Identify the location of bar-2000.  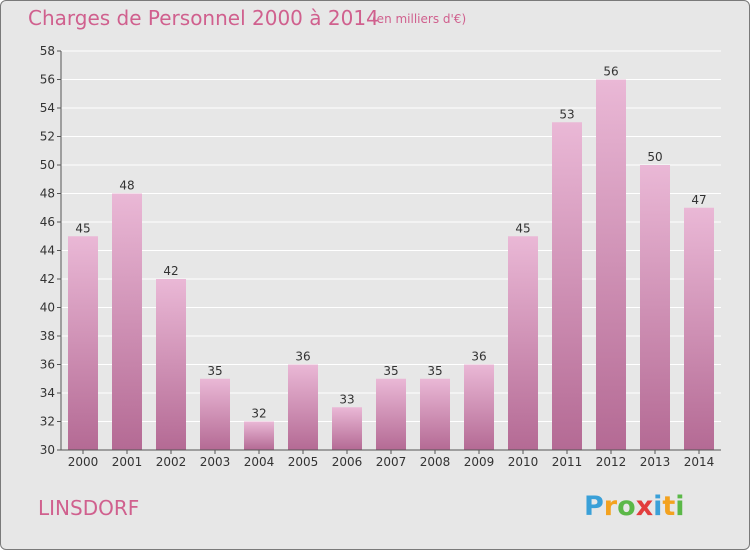
(83, 343).